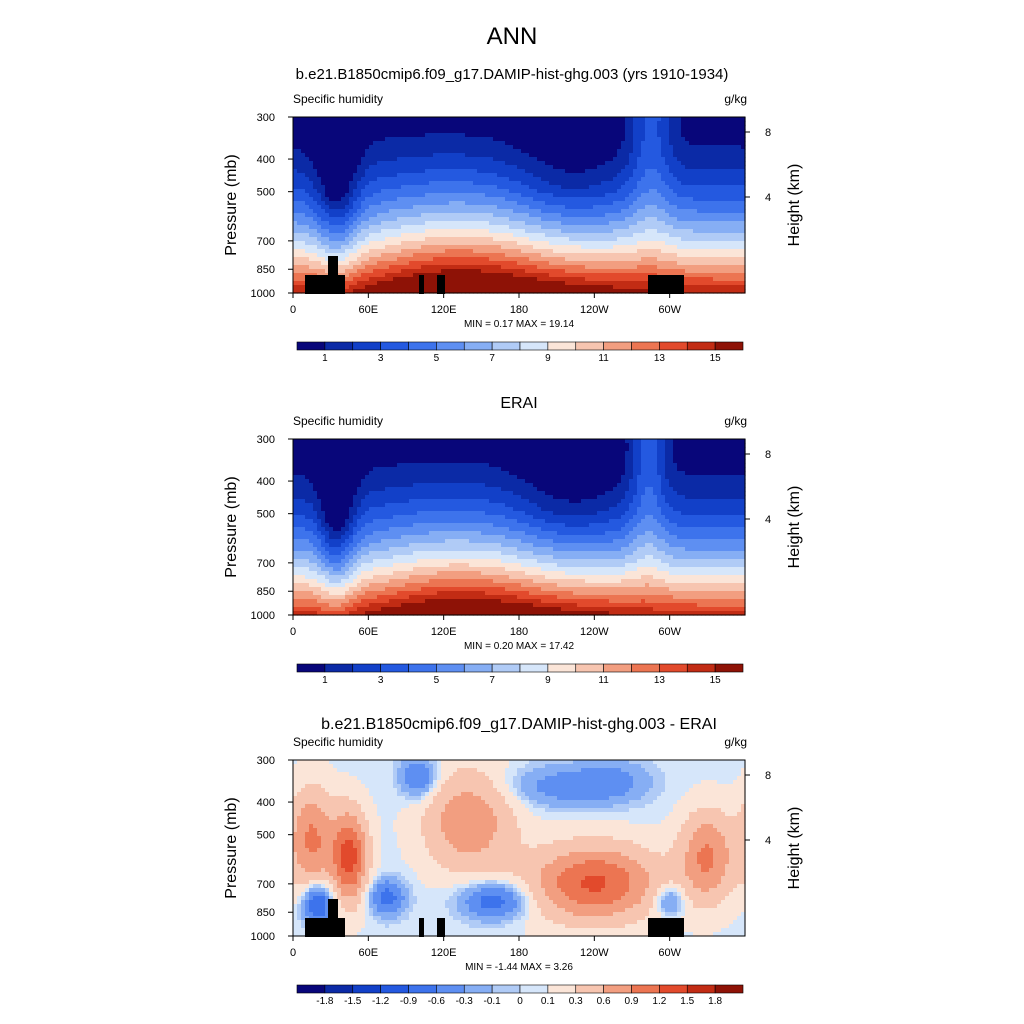 This screenshot has height=1024, width=1024. Describe the element at coordinates (548, 1001) in the screenshot. I see `colorbar-label: 0.1` at that location.